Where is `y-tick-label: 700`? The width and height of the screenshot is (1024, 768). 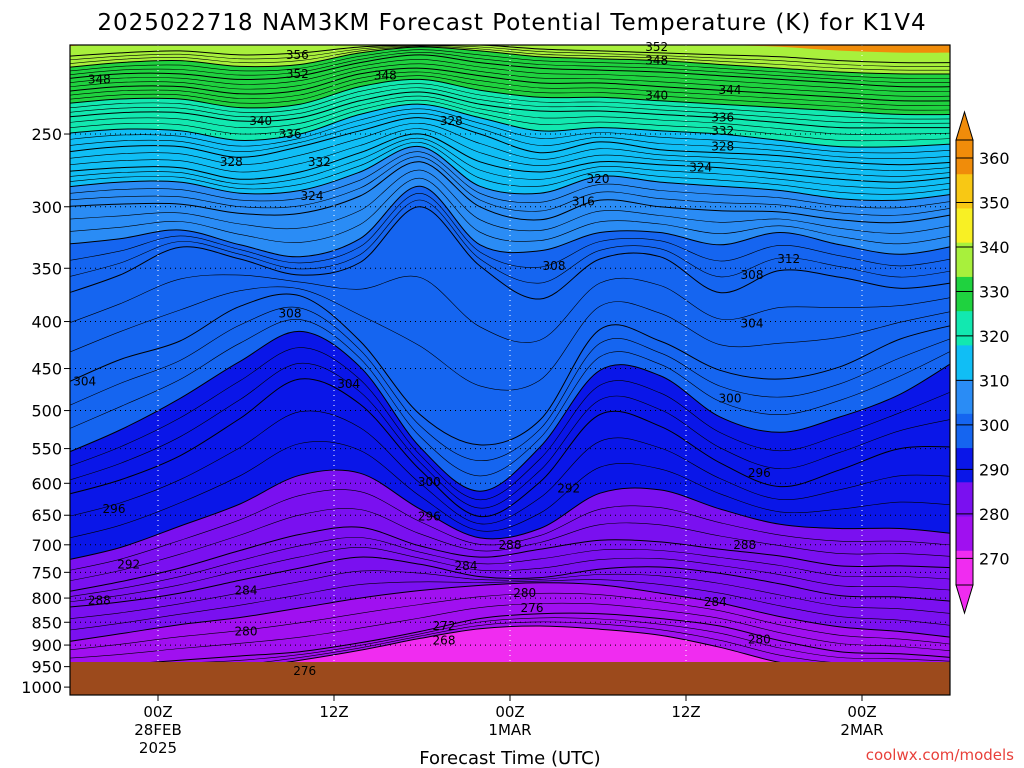 y-tick-label: 700 is located at coordinates (46, 545).